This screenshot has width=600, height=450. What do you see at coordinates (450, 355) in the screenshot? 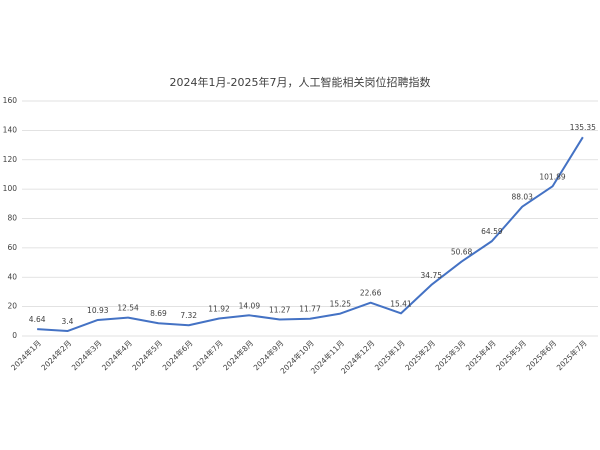
I see `x-tick-label: 2025年3月` at bounding box center [450, 355].